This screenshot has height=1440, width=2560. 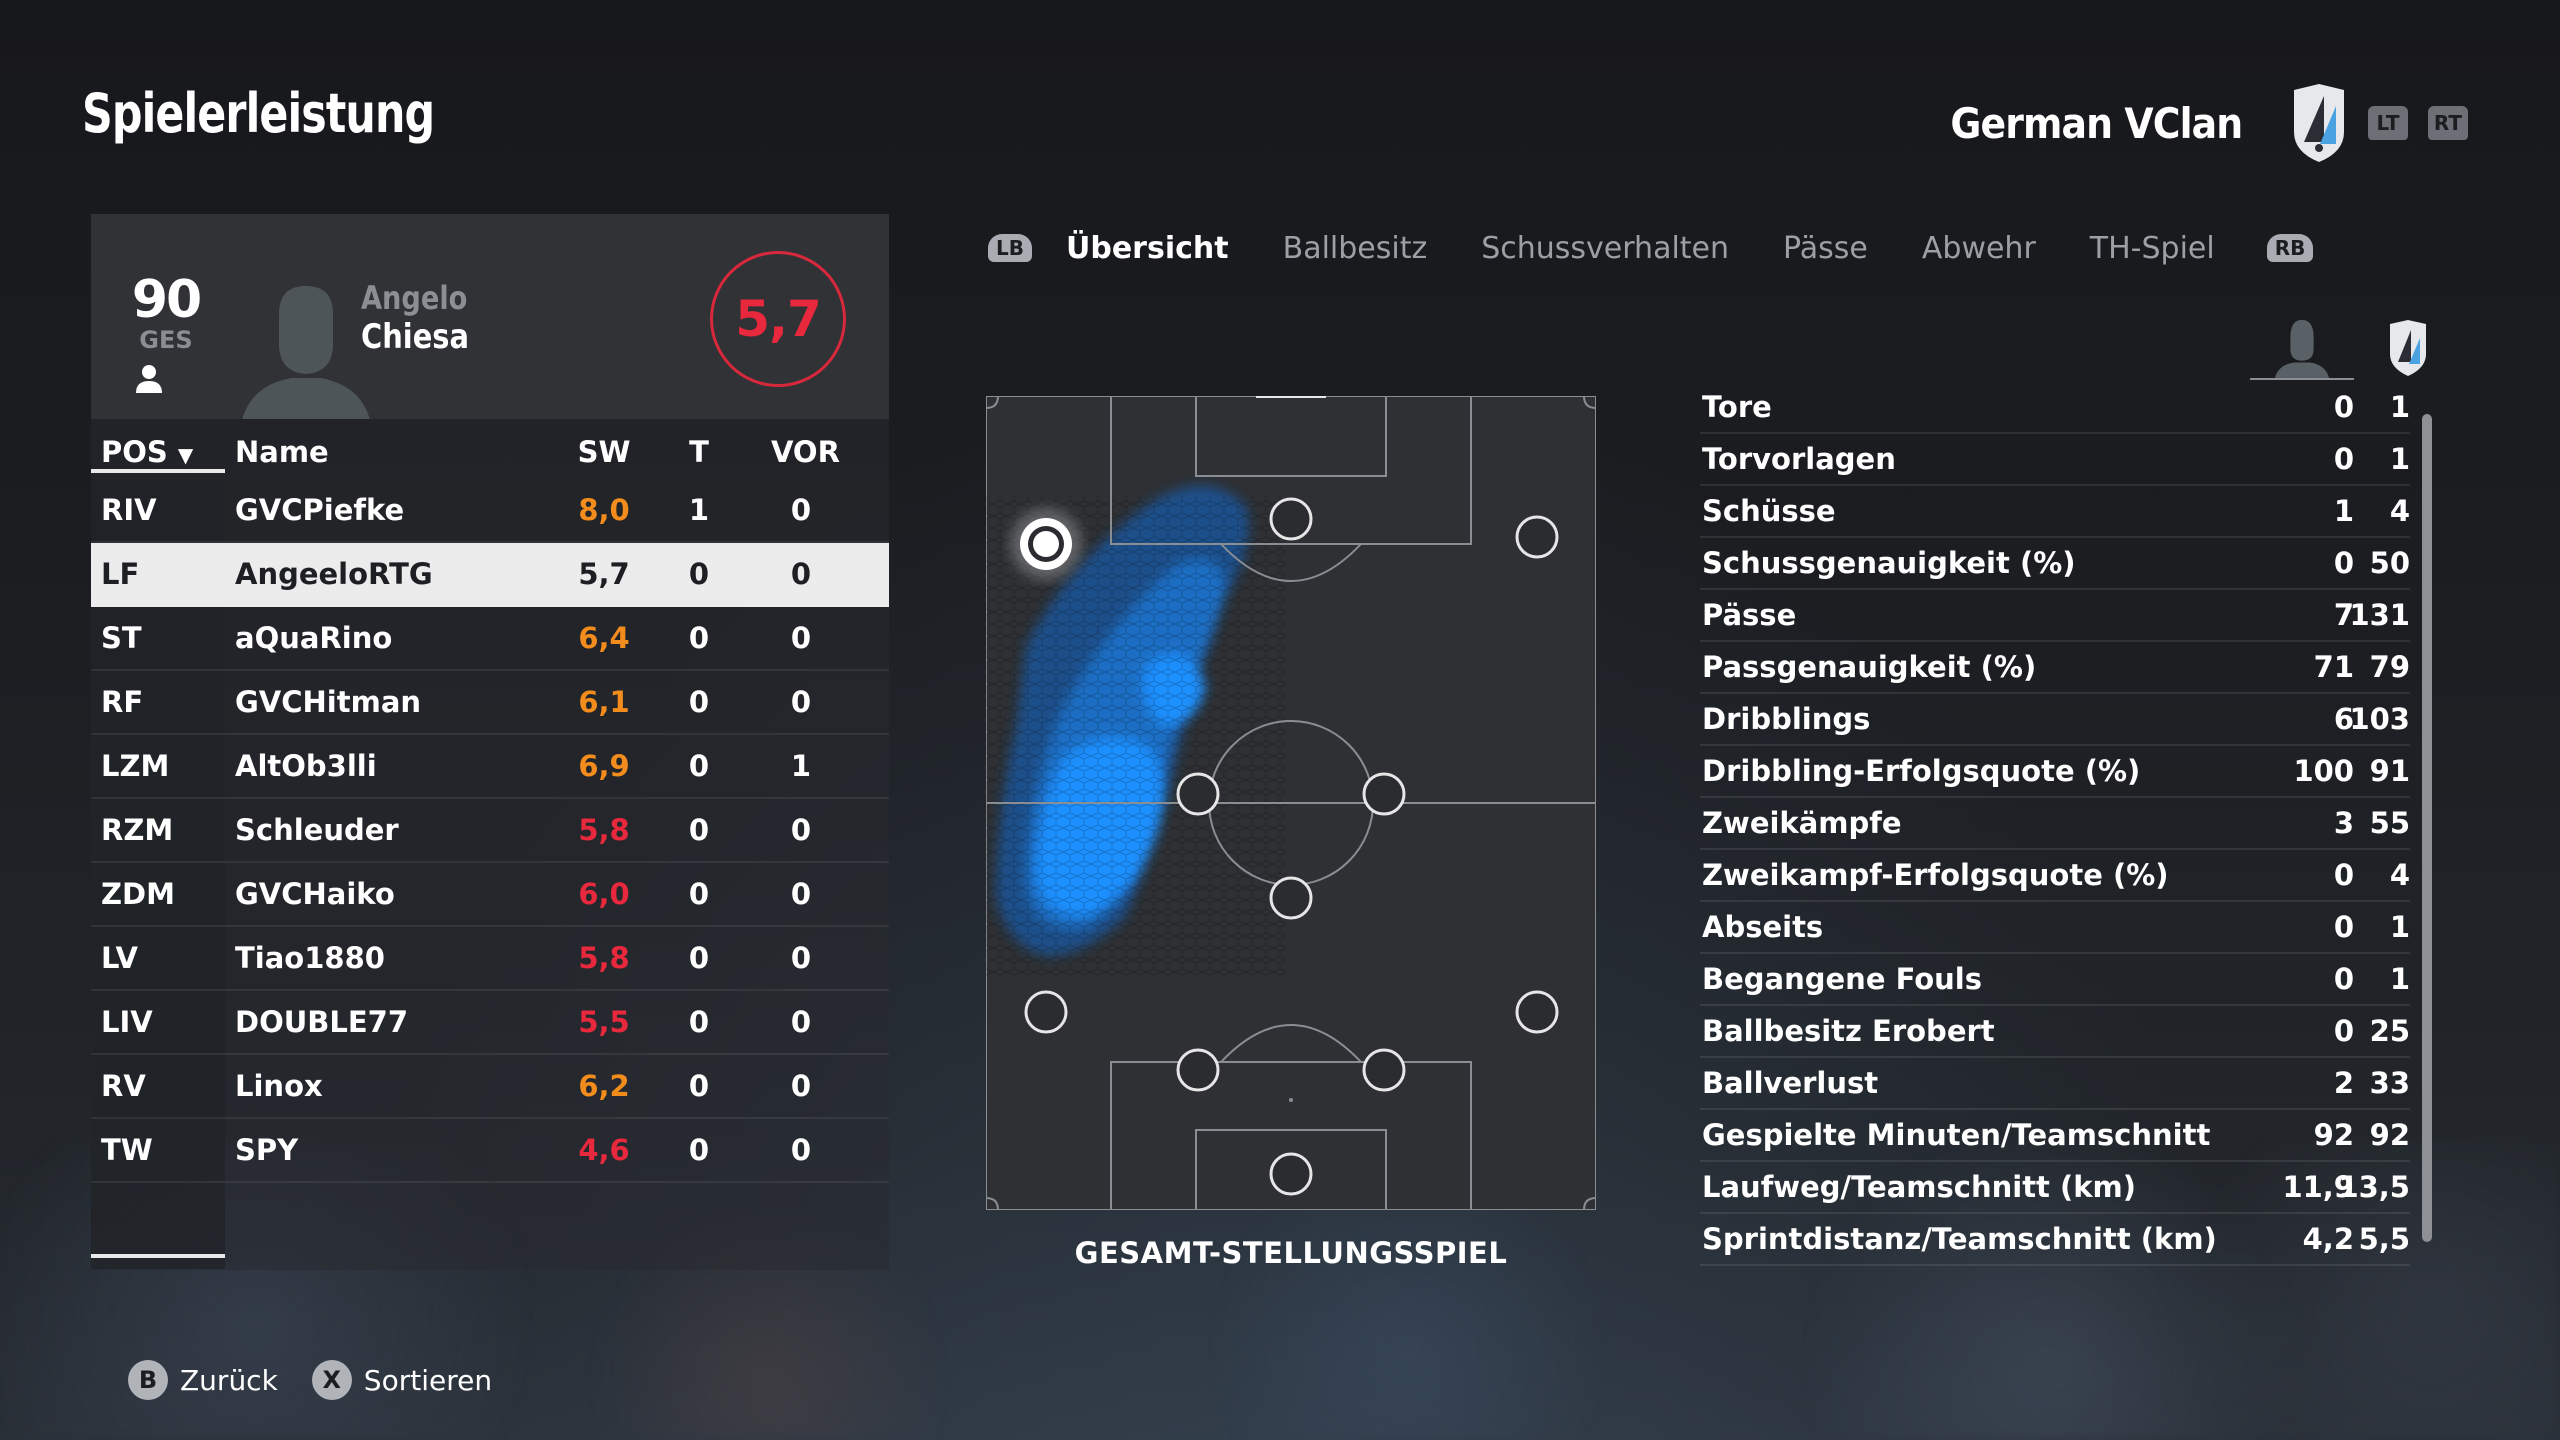 I want to click on row-rating: 8,0, so click(x=604, y=510).